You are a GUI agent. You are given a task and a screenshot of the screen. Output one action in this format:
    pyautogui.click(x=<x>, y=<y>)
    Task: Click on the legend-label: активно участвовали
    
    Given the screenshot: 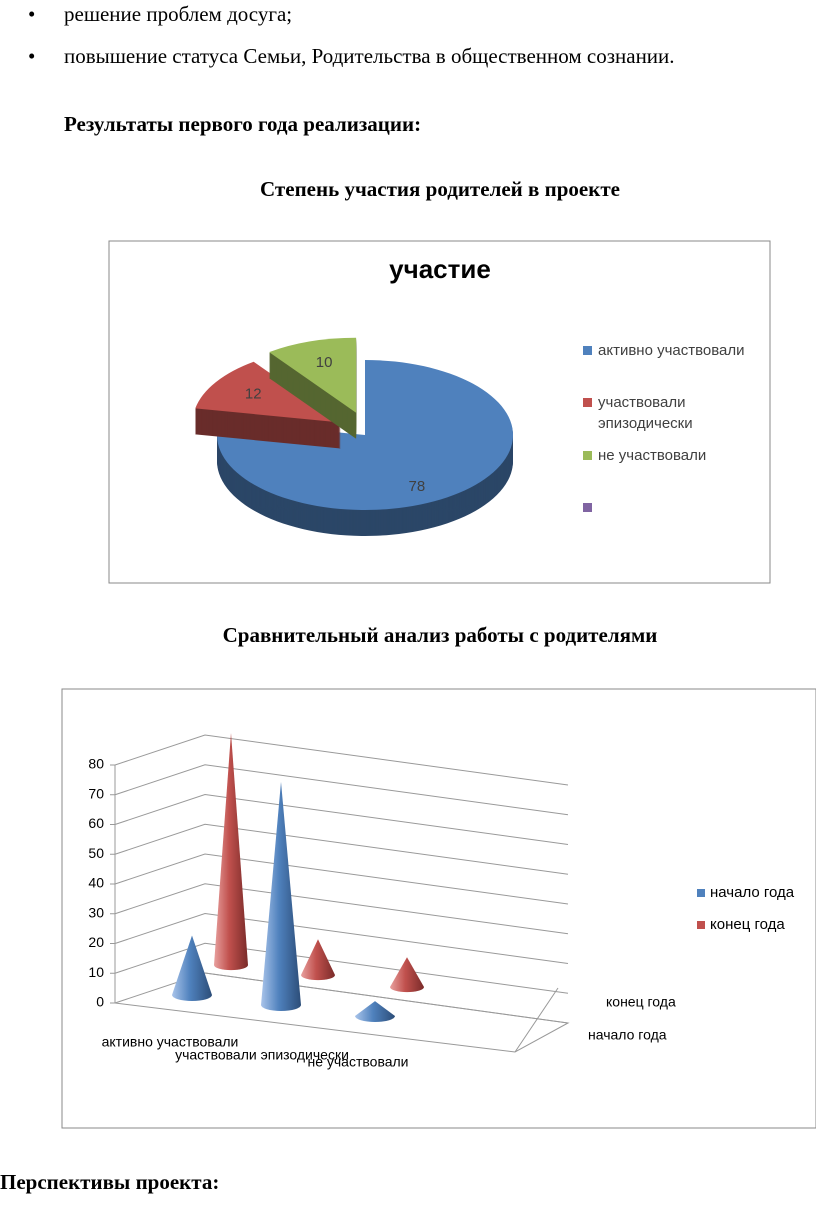 What is the action you would take?
    pyautogui.click(x=671, y=350)
    